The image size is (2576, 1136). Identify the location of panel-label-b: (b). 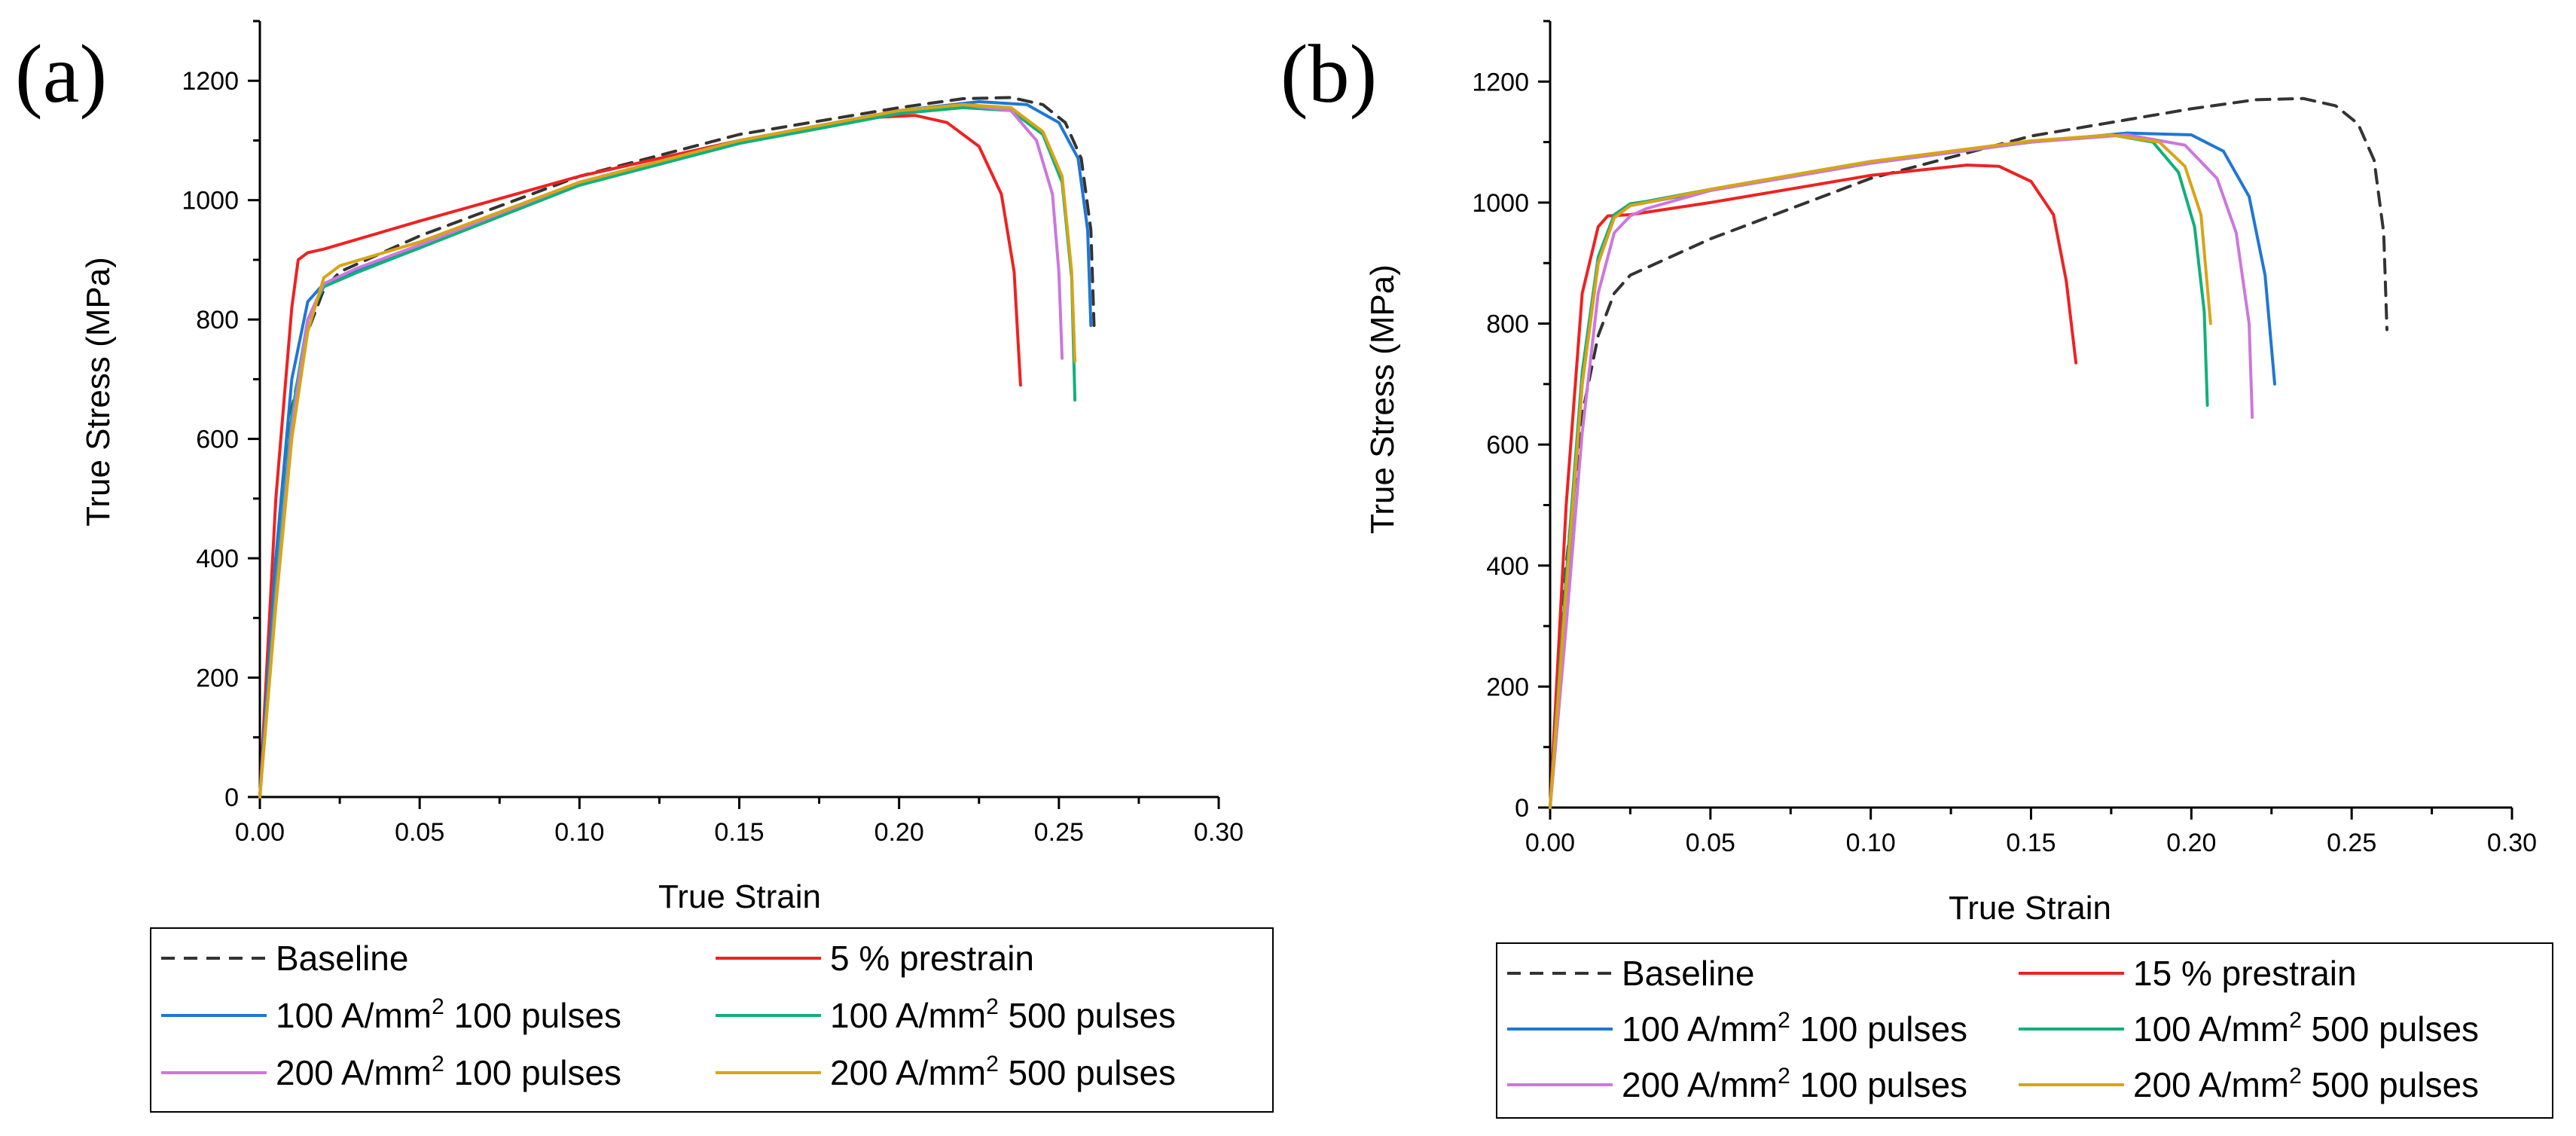
(1328, 74).